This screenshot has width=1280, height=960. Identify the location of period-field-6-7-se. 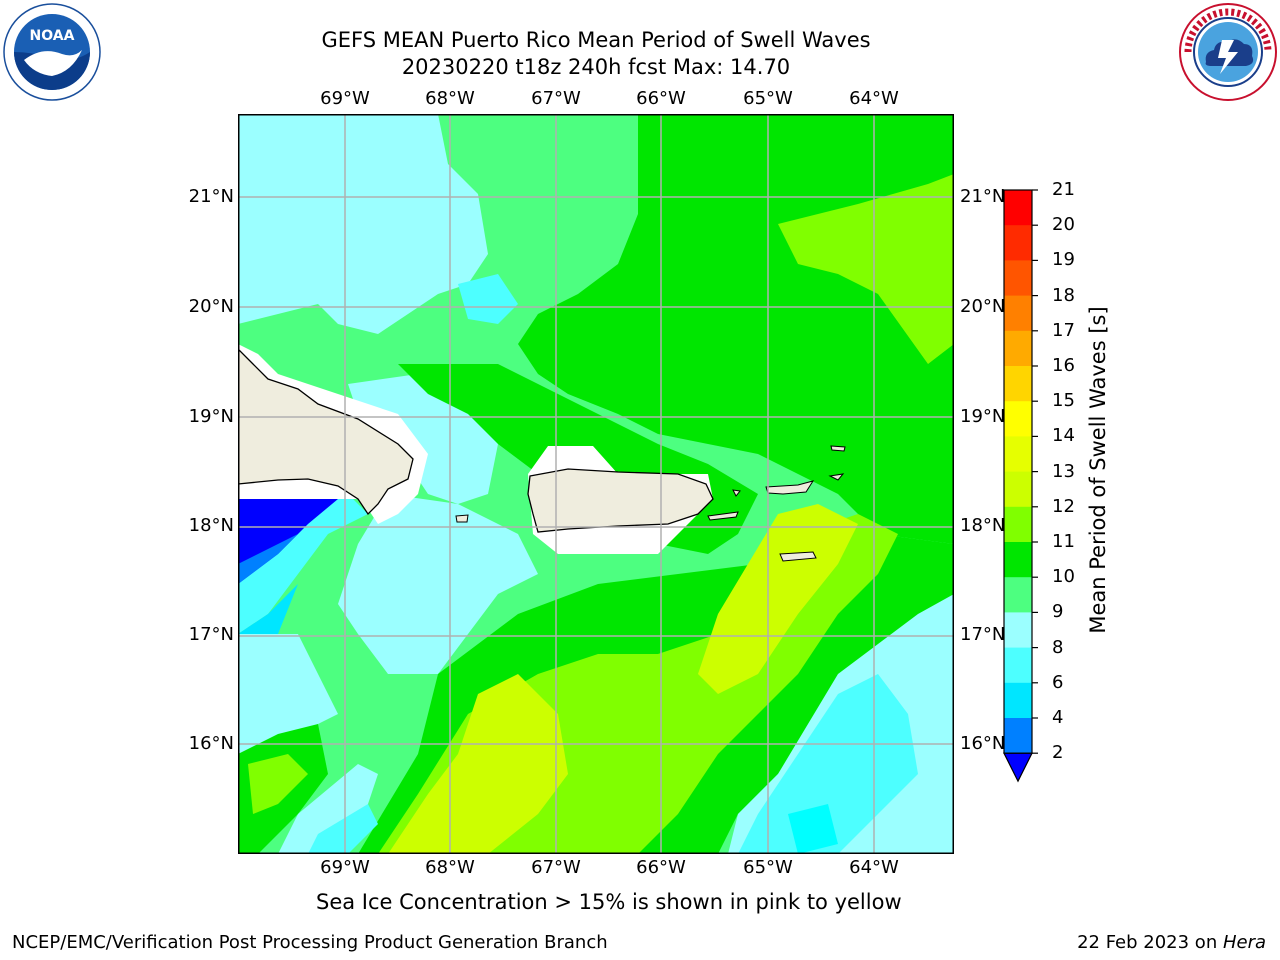
(813, 829).